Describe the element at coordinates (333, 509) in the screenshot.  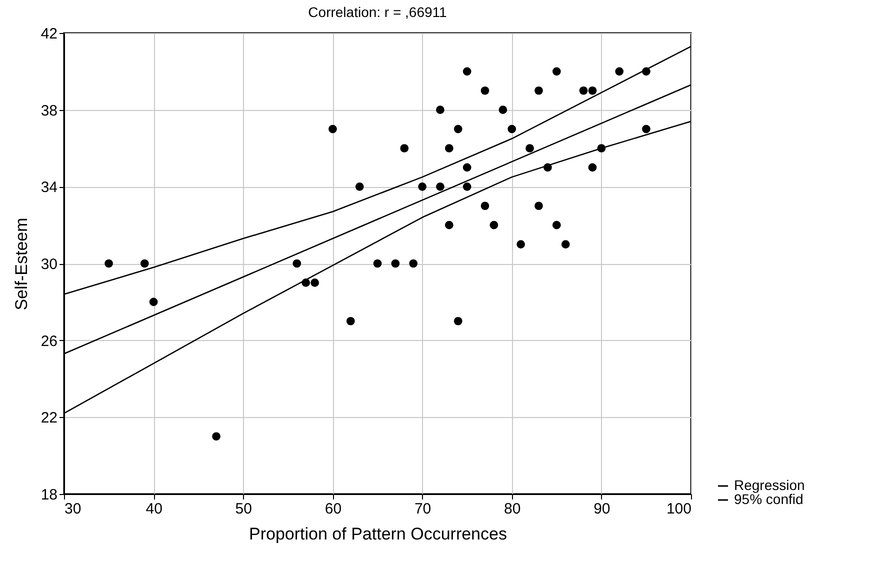
I see `x-tick-label: 60` at that location.